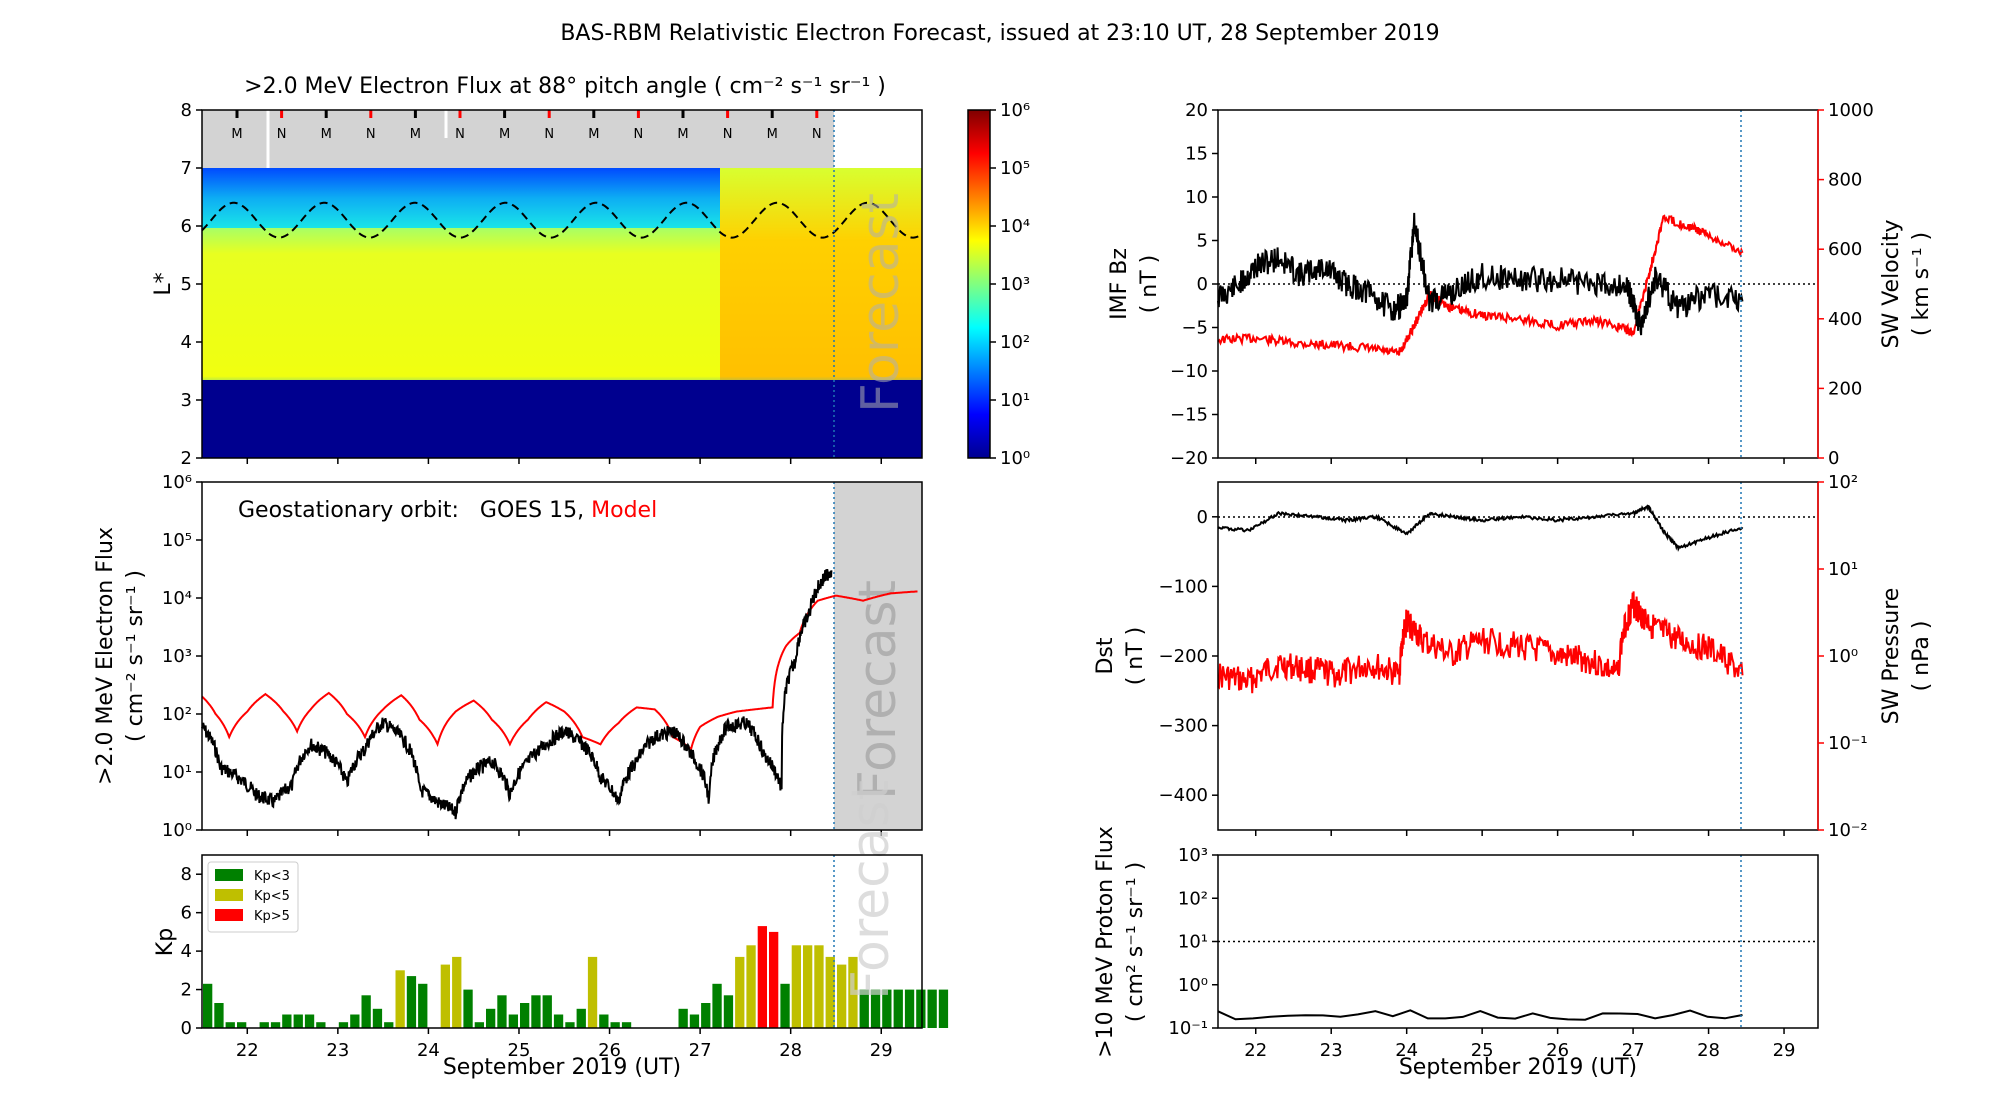 This screenshot has width=2000, height=1100. I want to click on kp-y-tick-label: 4, so click(186, 951).